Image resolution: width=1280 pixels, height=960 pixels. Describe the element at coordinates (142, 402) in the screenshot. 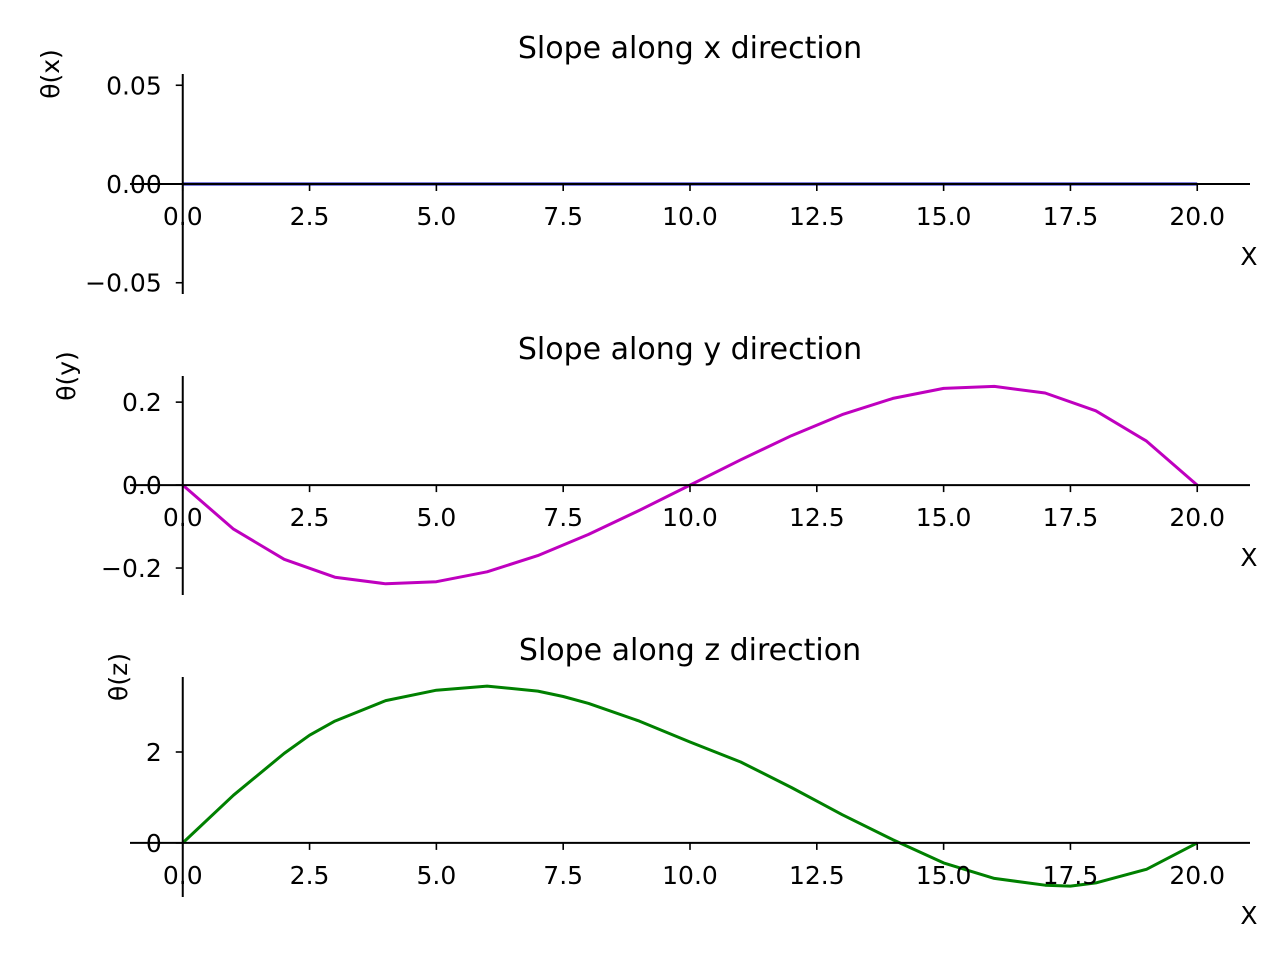

I see `y-tick-label: 0.2` at that location.